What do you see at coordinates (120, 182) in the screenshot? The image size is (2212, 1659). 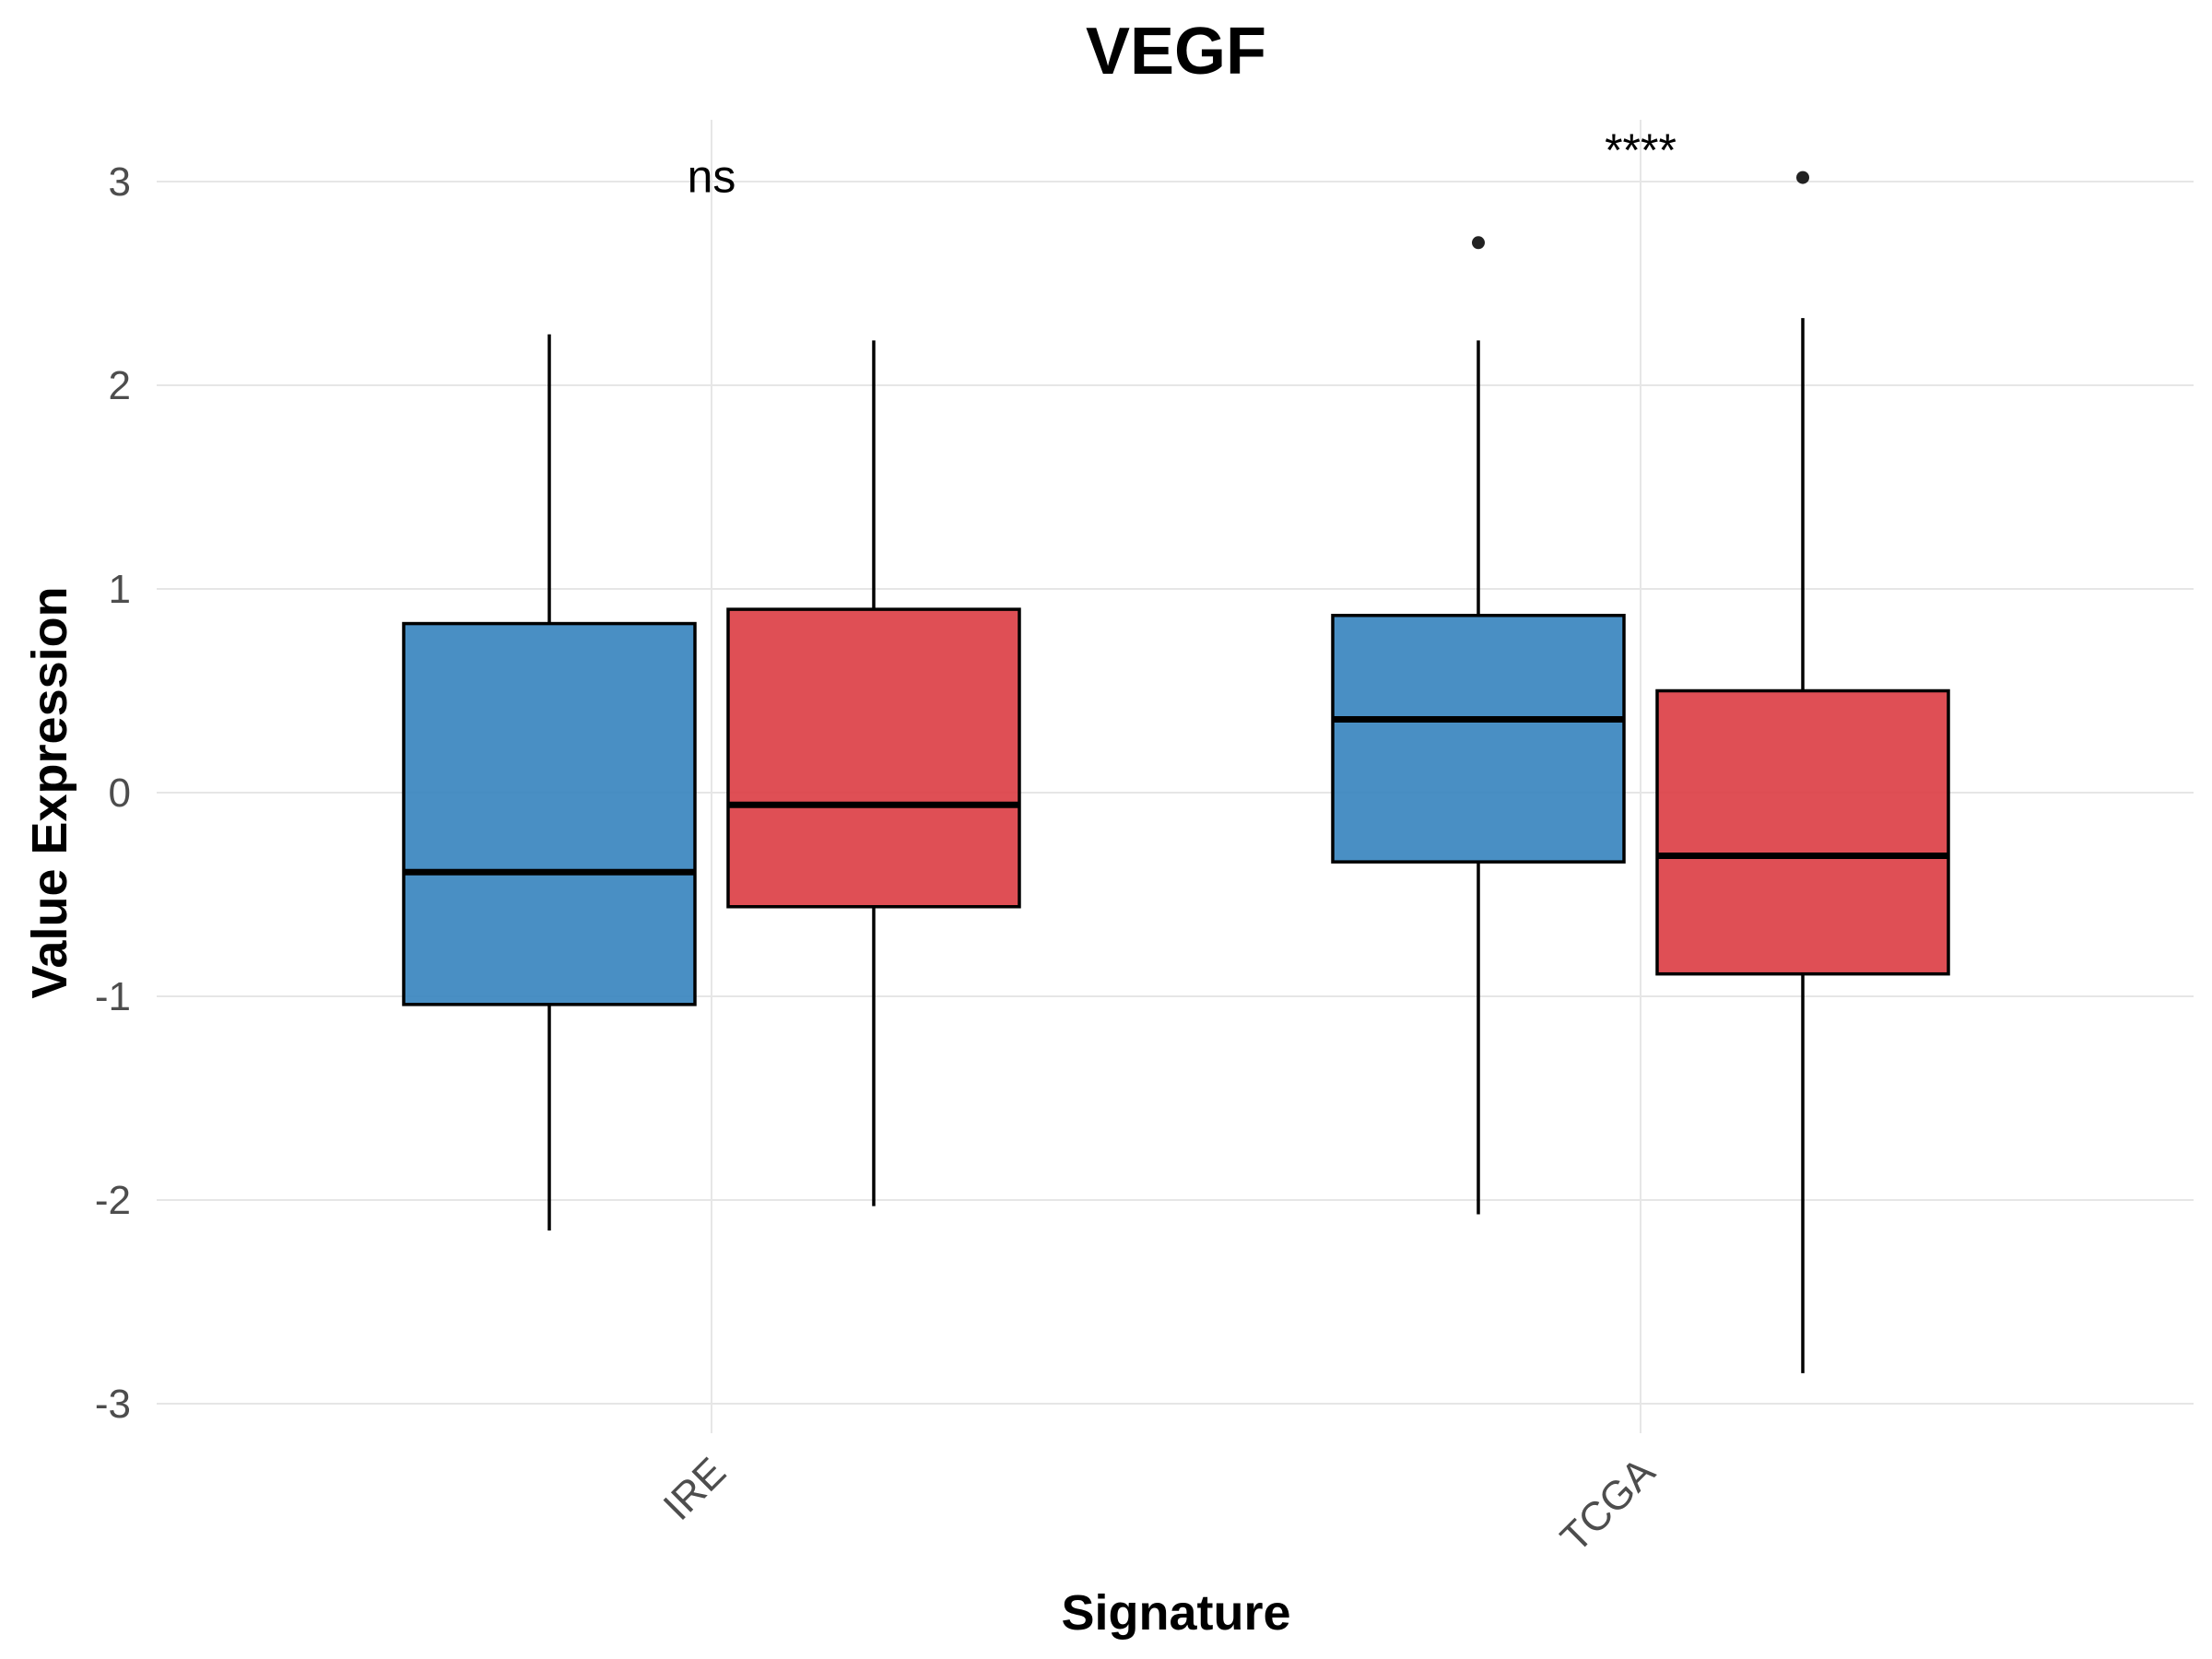 I see `y-tick-label: 3` at bounding box center [120, 182].